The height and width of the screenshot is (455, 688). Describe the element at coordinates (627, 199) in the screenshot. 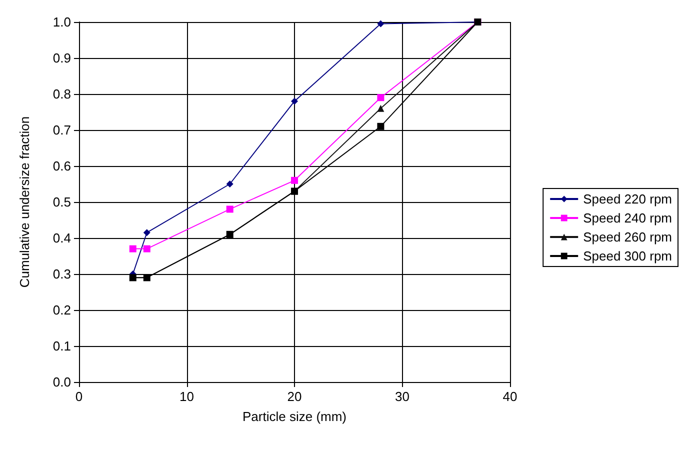

I see `legend-label: Speed 220 rpm` at that location.